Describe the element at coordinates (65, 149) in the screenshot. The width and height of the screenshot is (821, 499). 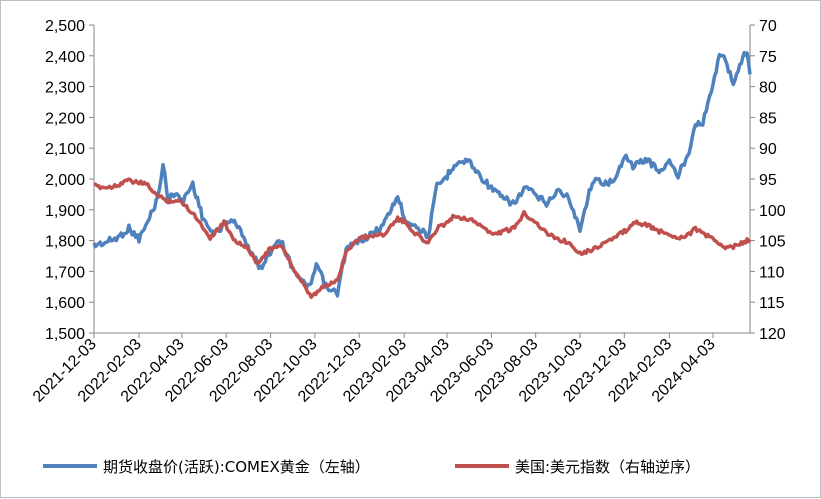
I see `left-tick-label: 2,100` at that location.